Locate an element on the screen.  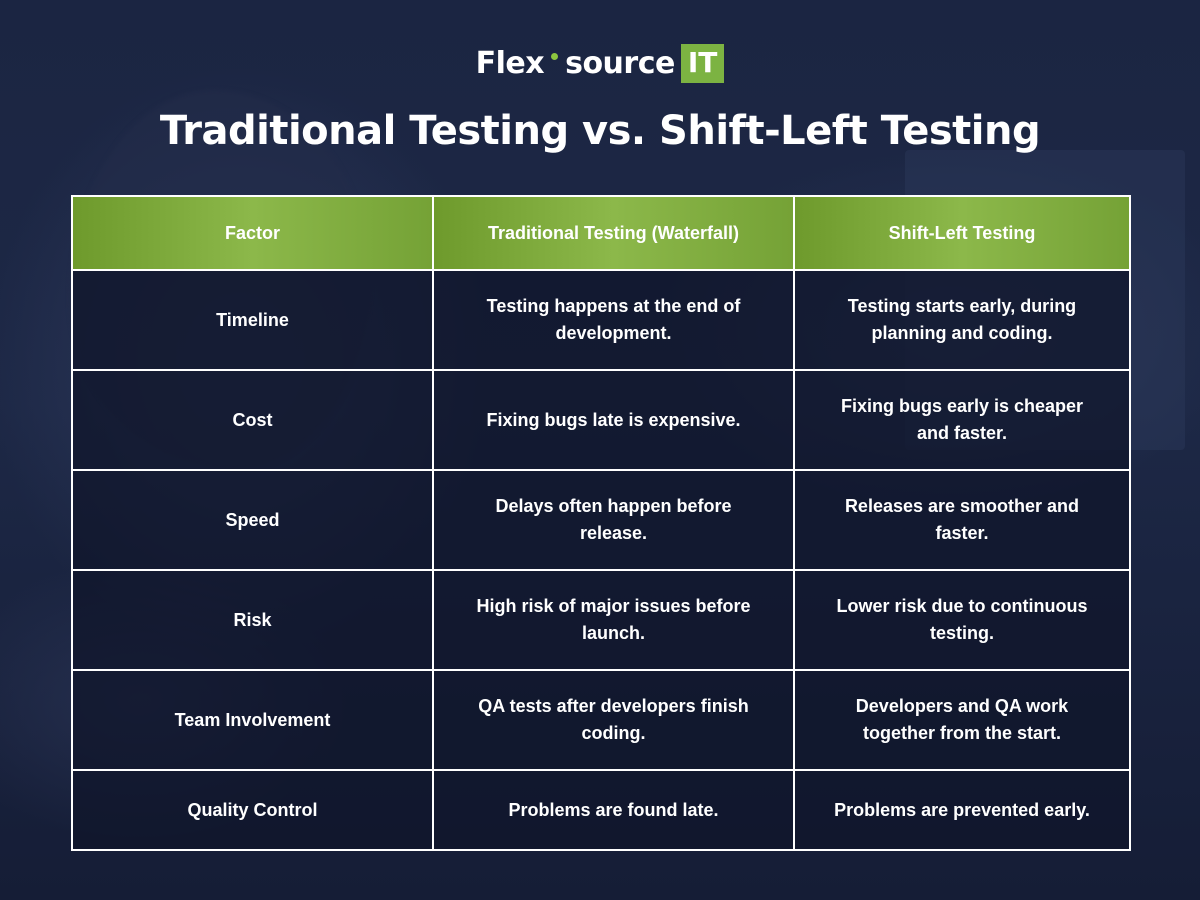
traditional-cell: QA tests after developers finish coding. is located at coordinates (613, 720).